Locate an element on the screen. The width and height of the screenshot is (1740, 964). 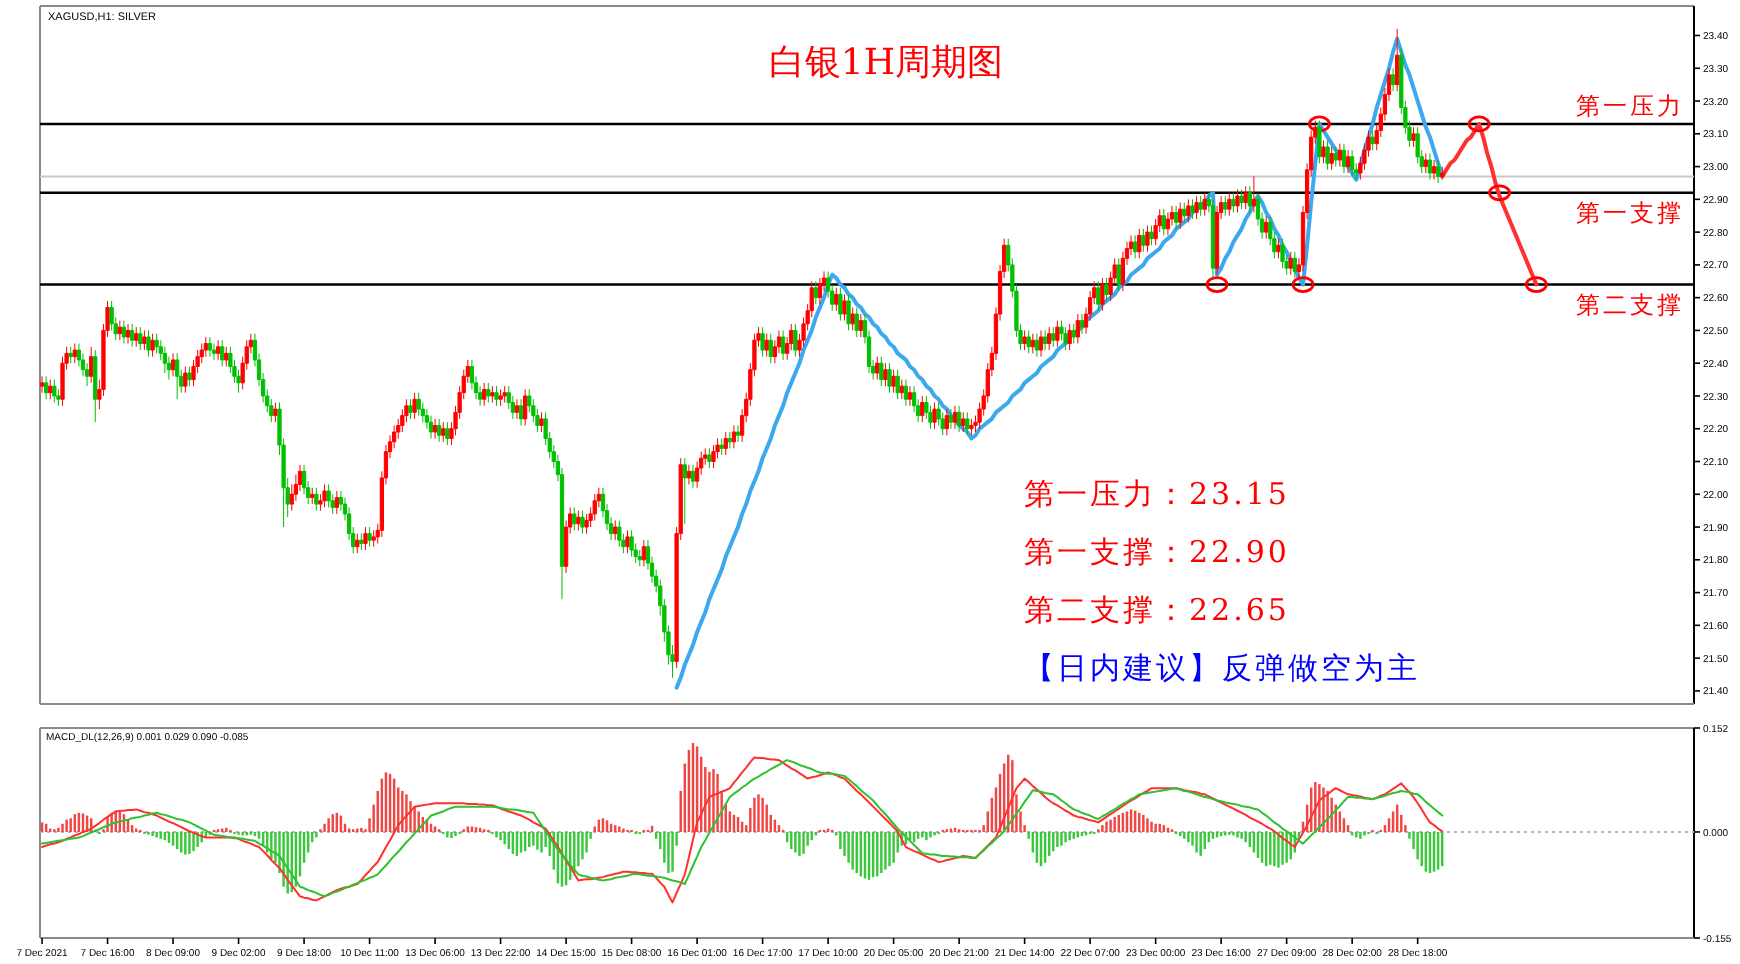
ref-line-label: 第二支撑 is located at coordinates (1630, 304).